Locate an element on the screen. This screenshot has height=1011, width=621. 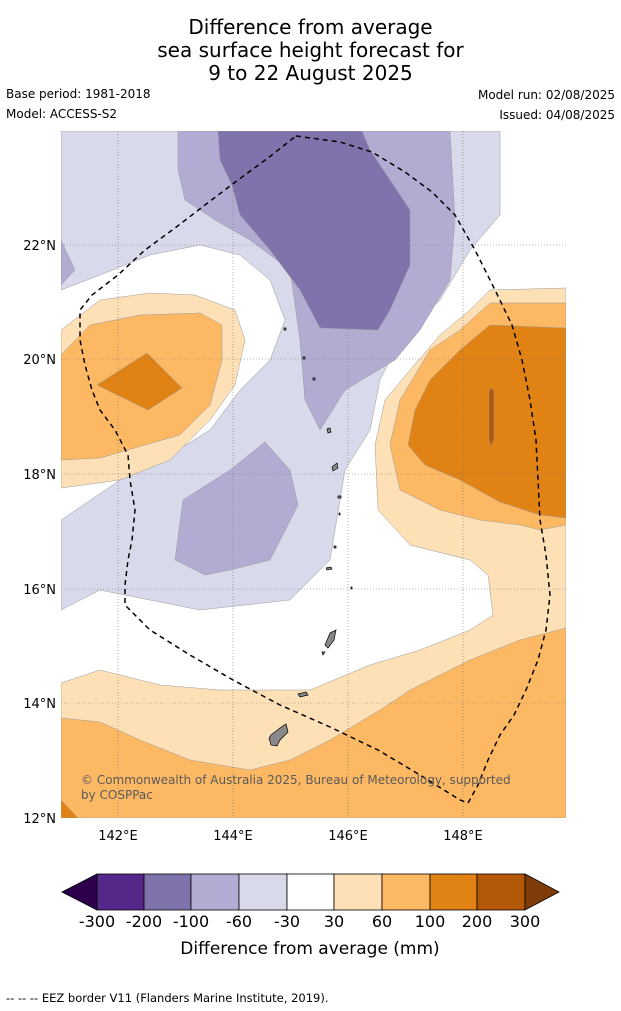
colorbar-tick-label: -200 is located at coordinates (144, 921).